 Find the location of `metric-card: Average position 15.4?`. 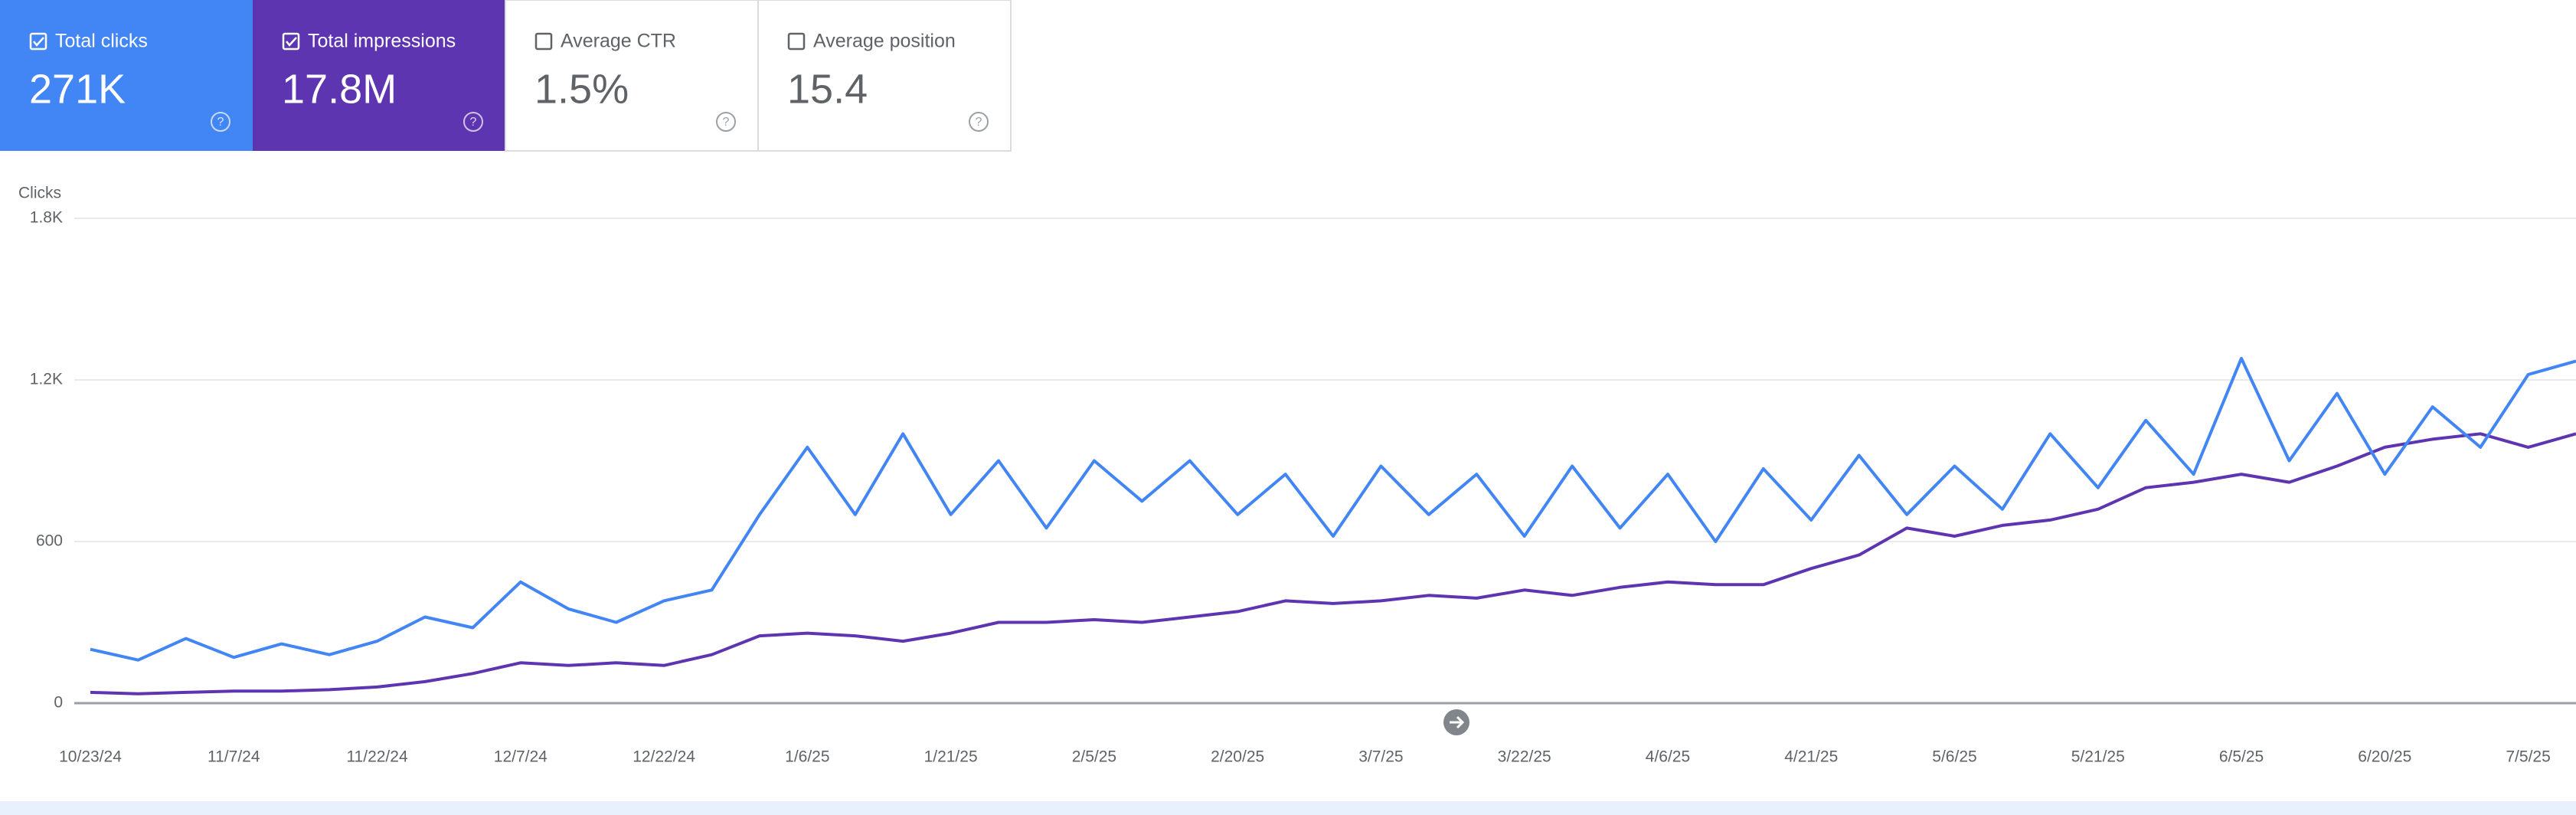

metric-card: Average position 15.4? is located at coordinates (884, 76).